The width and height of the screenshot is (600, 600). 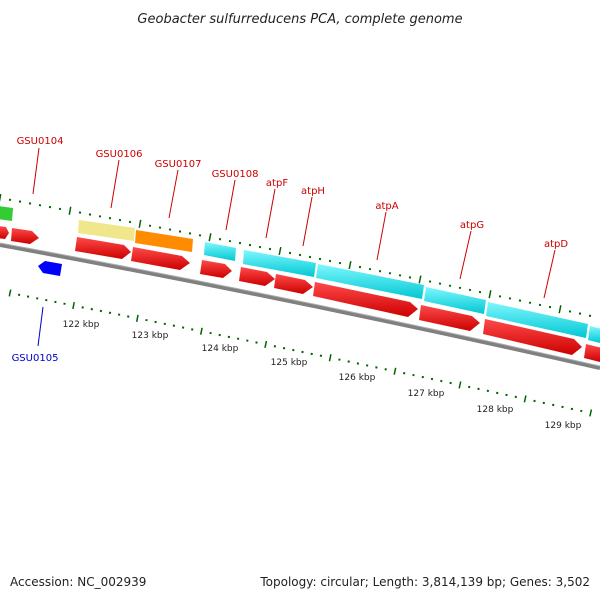 What do you see at coordinates (220, 349) in the screenshot?
I see `kbp-label-124: 124 kbp` at bounding box center [220, 349].